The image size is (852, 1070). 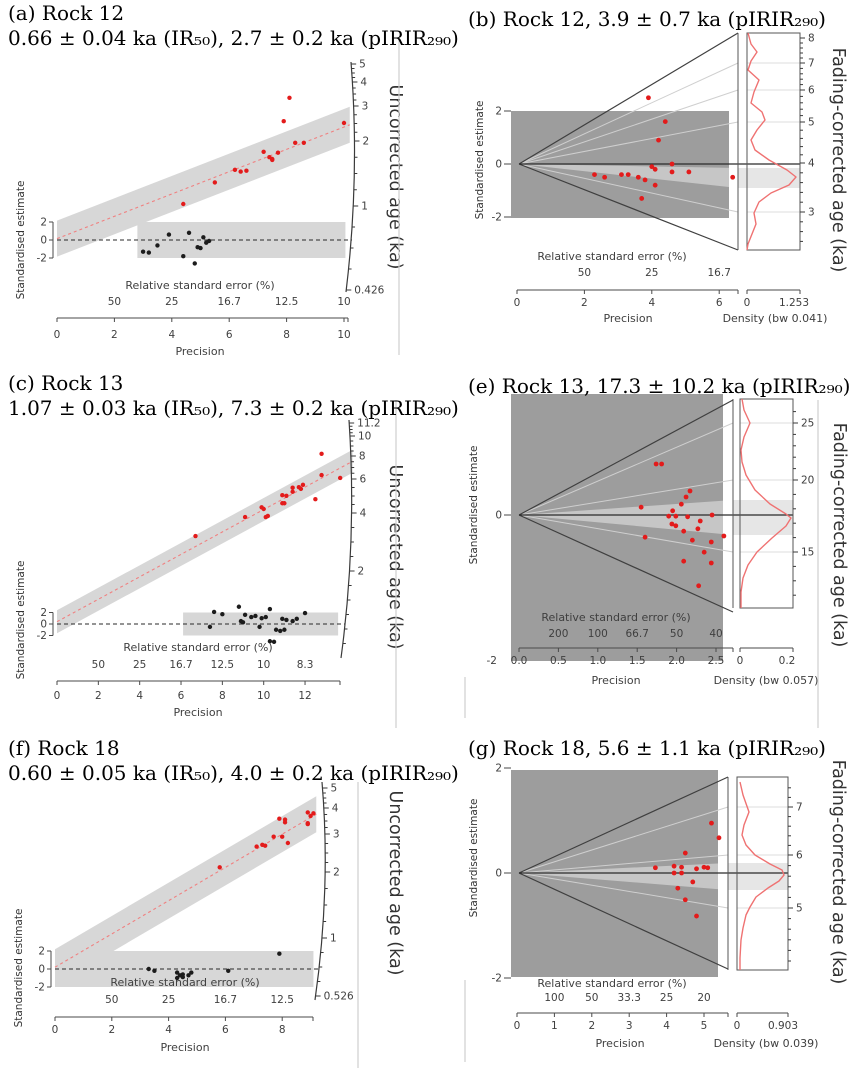 I want to click on svg-text: Density (bw 0.057), so click(x=766, y=680).